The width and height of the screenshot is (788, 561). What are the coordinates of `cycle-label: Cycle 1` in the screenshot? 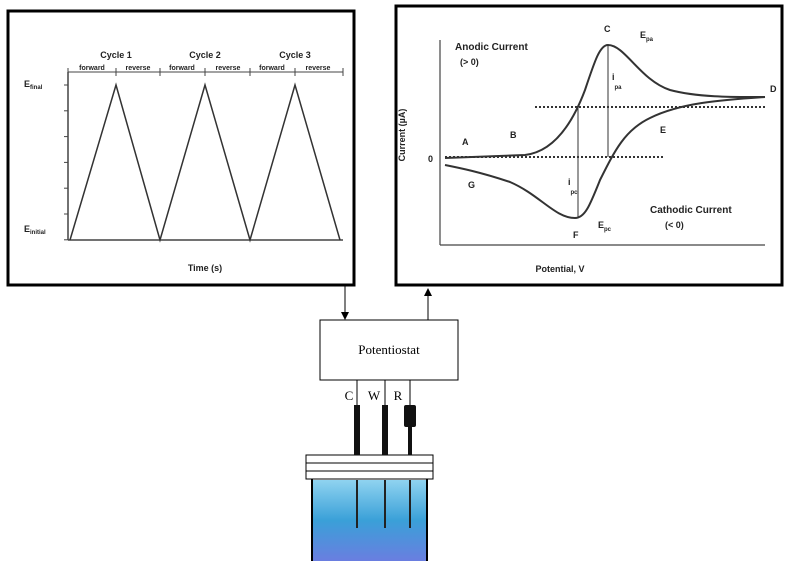 It's located at (116, 55).